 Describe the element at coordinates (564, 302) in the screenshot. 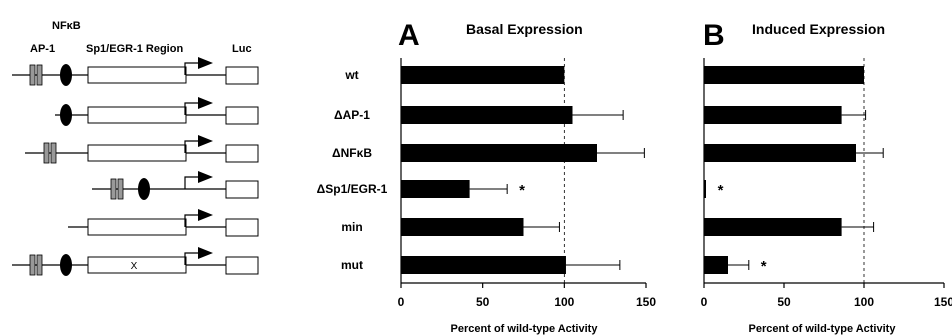

I see `panel-a-x-tick-label: 100` at that location.